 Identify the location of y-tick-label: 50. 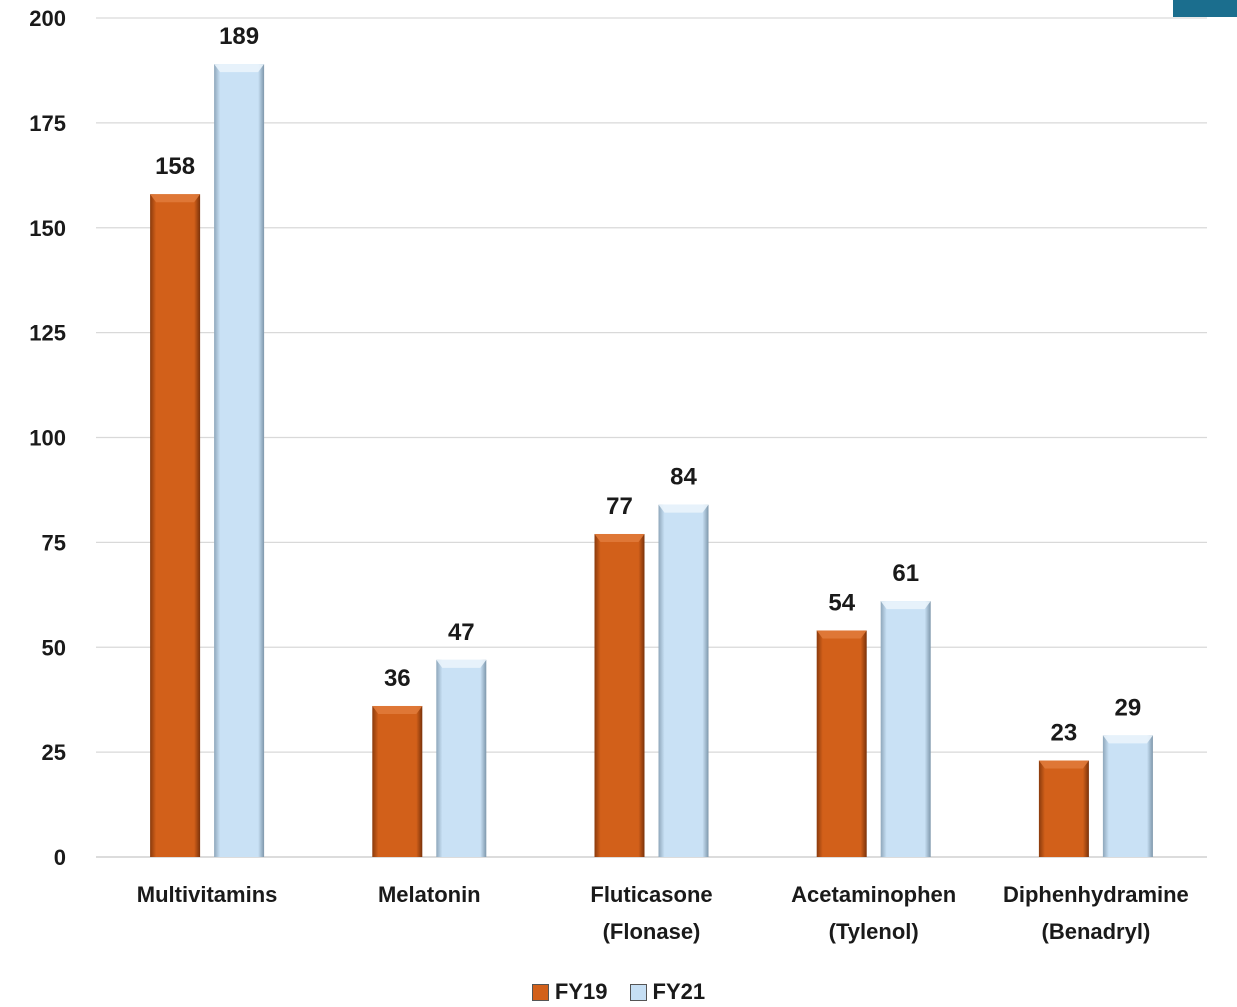
(54, 647).